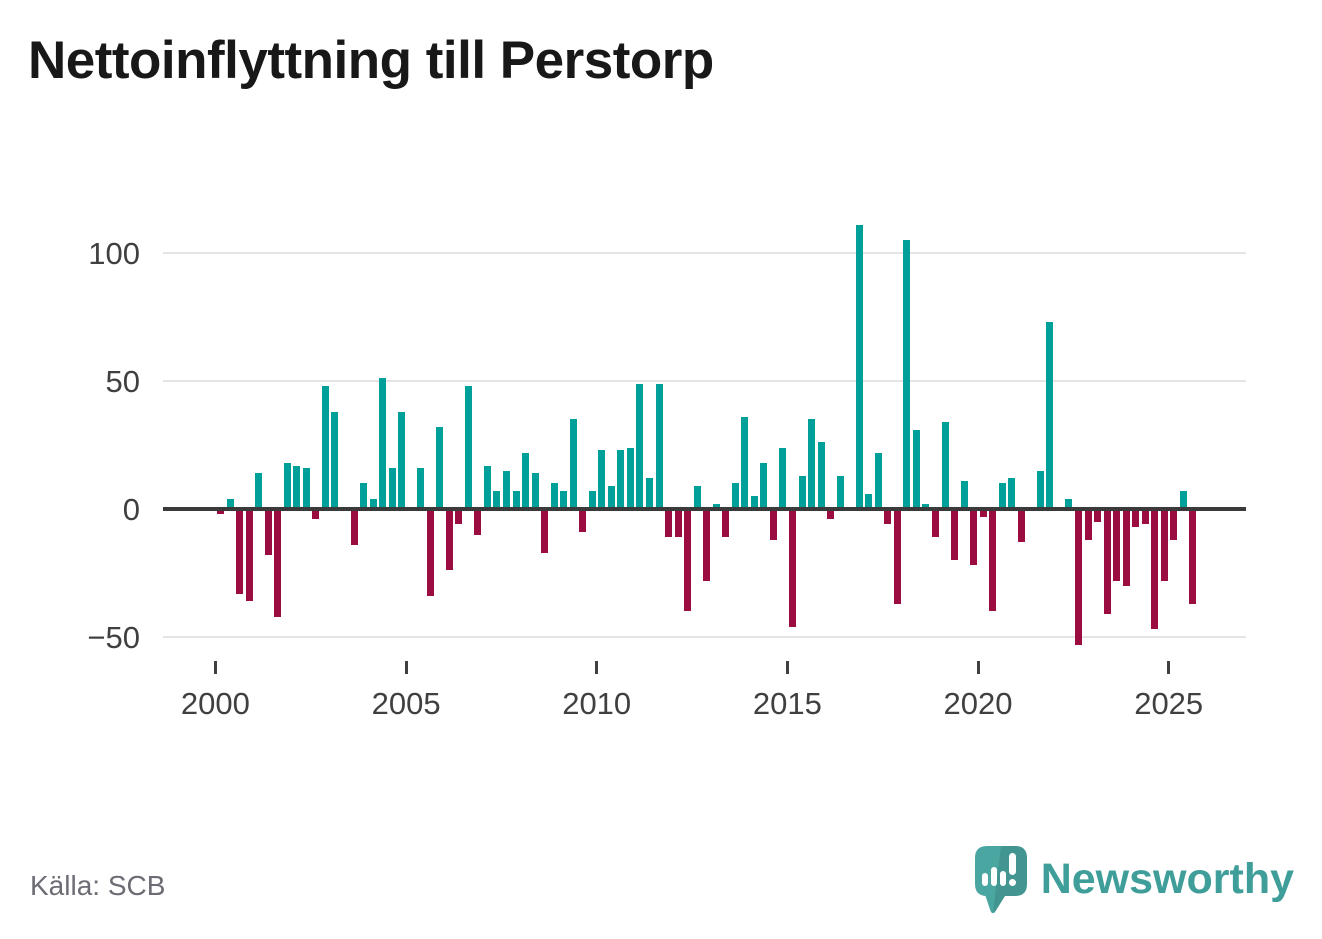 The image size is (1322, 939). What do you see at coordinates (831, 514) in the screenshot?
I see `bar-2016Q1` at bounding box center [831, 514].